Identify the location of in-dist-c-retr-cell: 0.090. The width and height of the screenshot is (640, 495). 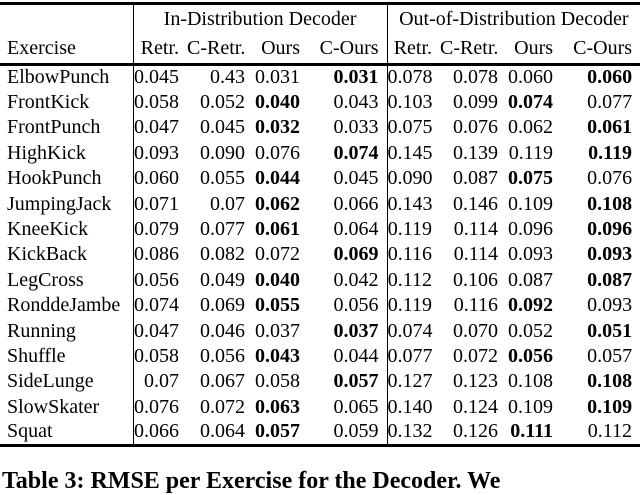
(222, 152).